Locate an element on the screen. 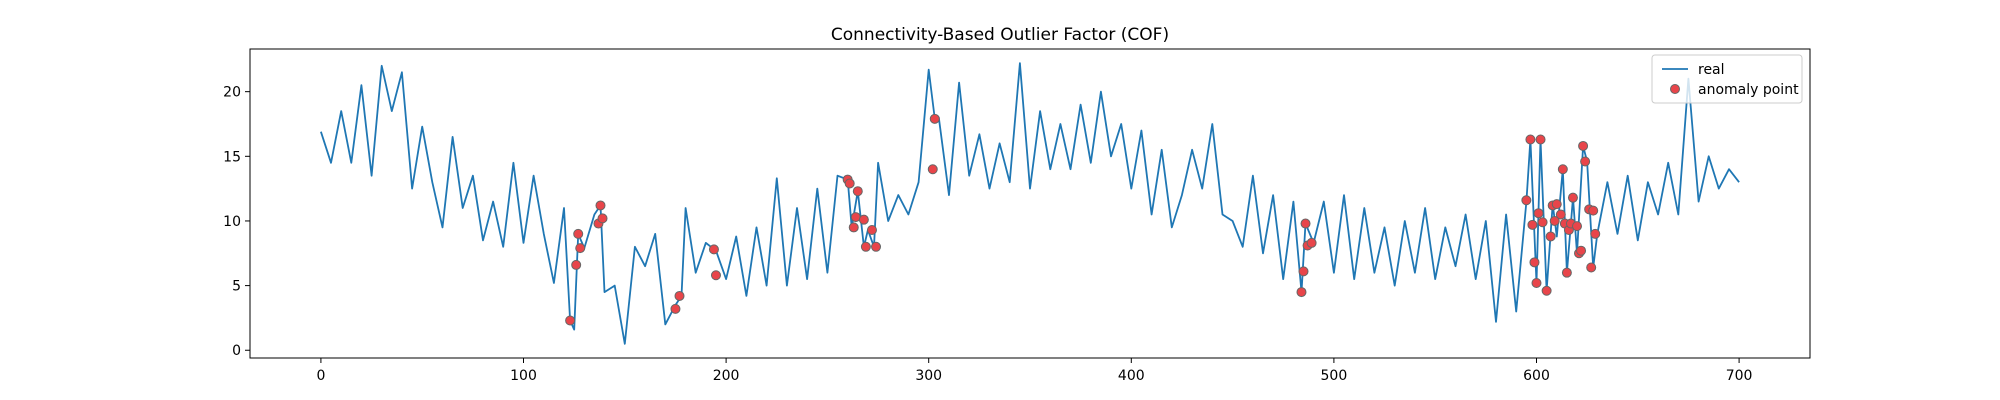 The width and height of the screenshot is (2000, 400). x-tick-label: 500 is located at coordinates (1334, 376).